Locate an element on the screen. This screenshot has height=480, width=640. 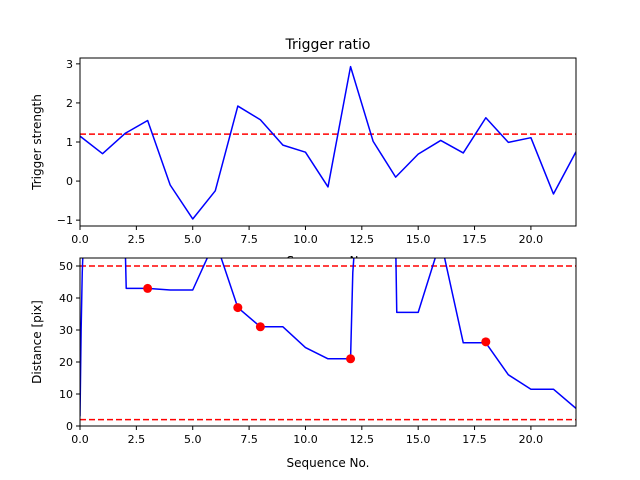
y-tick-label: 1 is located at coordinates (69, 142).